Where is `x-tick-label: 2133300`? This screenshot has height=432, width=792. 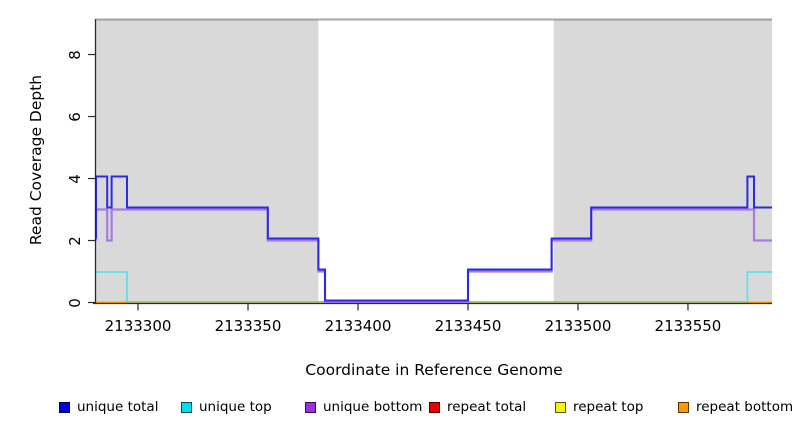
x-tick-label: 2133300 is located at coordinates (138, 326).